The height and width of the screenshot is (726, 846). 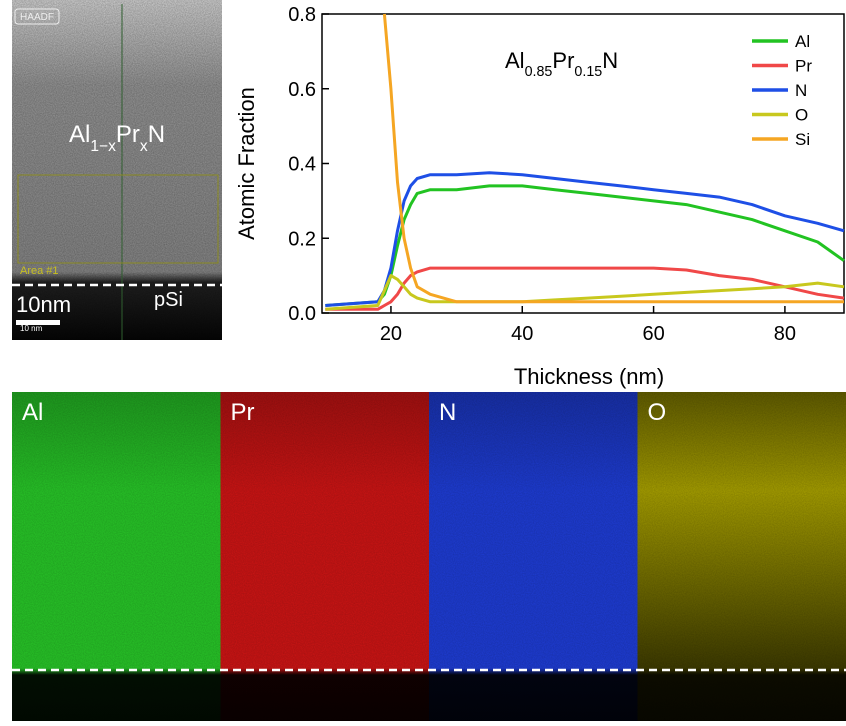 What do you see at coordinates (302, 239) in the screenshot?
I see `y-tick-label: 0.2` at bounding box center [302, 239].